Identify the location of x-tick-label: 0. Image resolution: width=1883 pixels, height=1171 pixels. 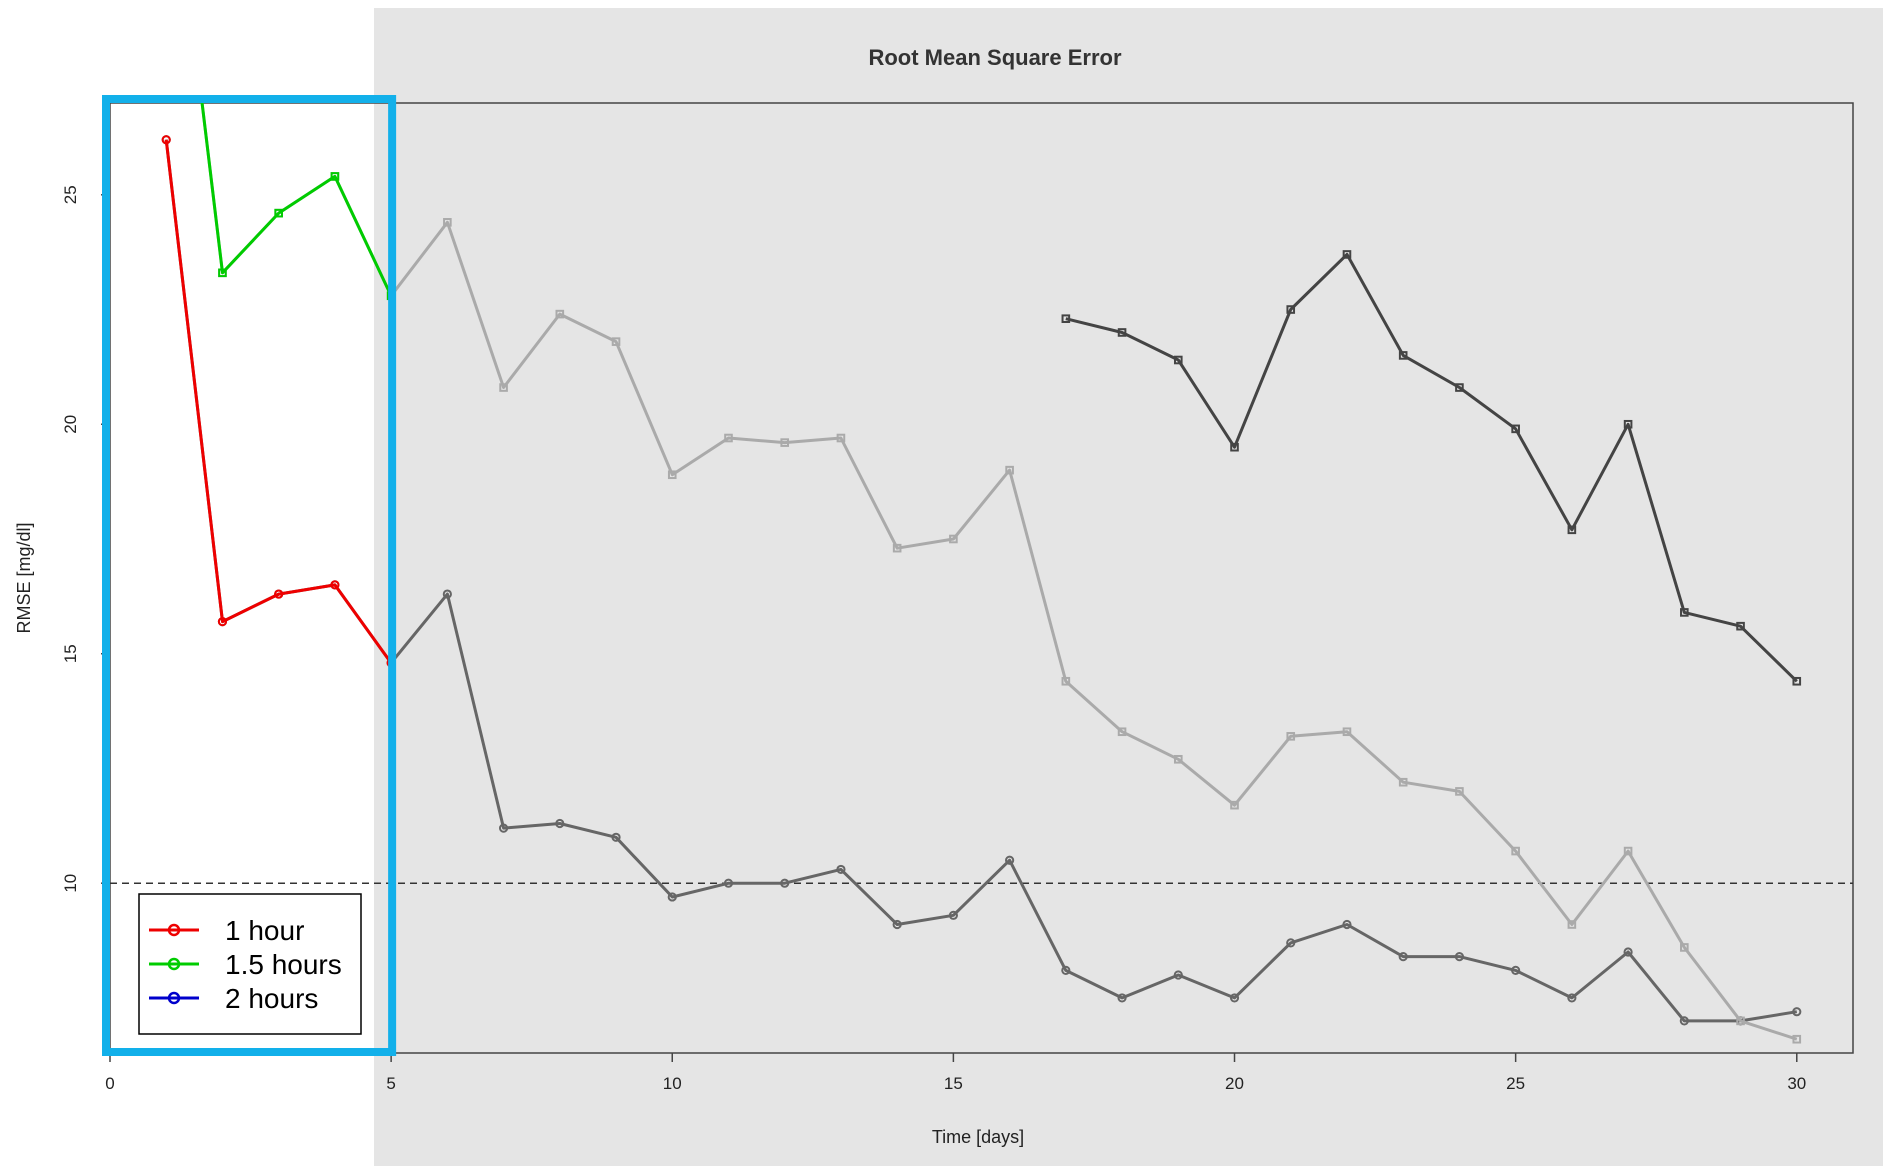
(109, 1083).